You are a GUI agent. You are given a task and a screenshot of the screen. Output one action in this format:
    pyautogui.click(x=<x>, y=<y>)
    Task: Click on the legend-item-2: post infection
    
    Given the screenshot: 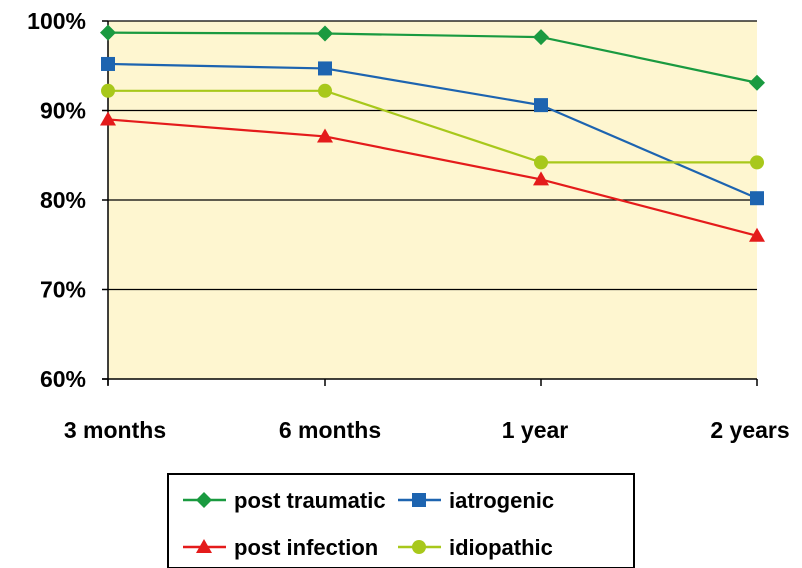 What is the action you would take?
    pyautogui.click(x=280, y=547)
    